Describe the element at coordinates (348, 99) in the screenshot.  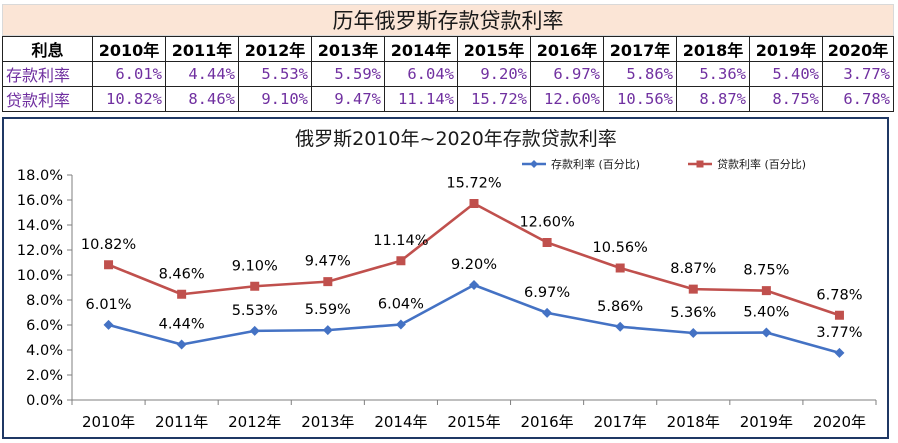
I see `table-cell: 9.47%` at that location.